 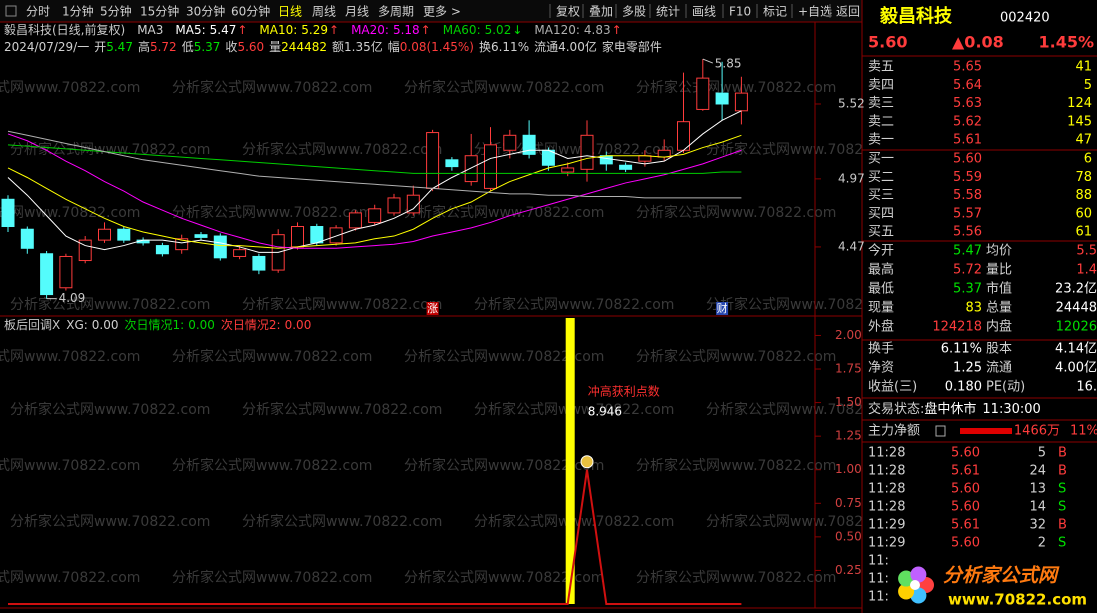 I want to click on stat-label: 最高, so click(x=881, y=270).